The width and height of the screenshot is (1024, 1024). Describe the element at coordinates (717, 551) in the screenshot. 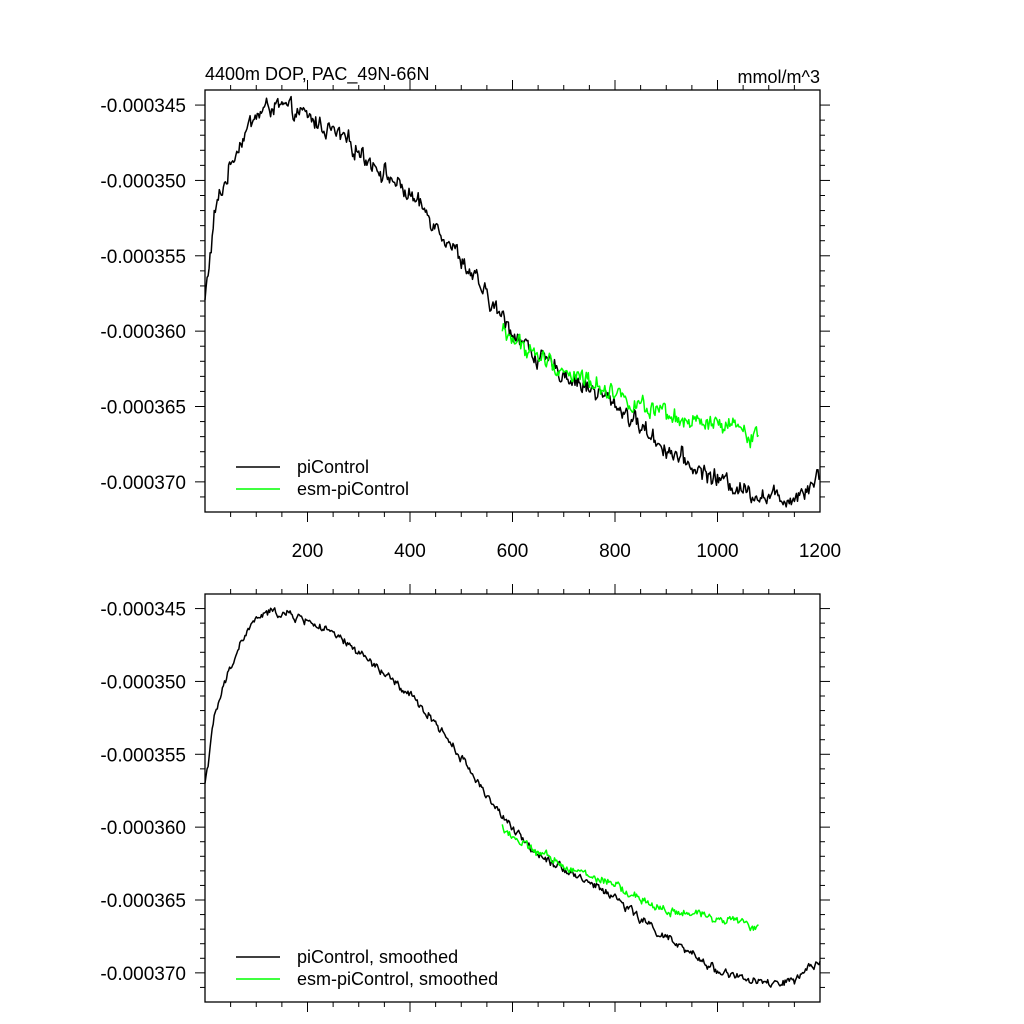

I see `x-tick-label: 1000` at that location.